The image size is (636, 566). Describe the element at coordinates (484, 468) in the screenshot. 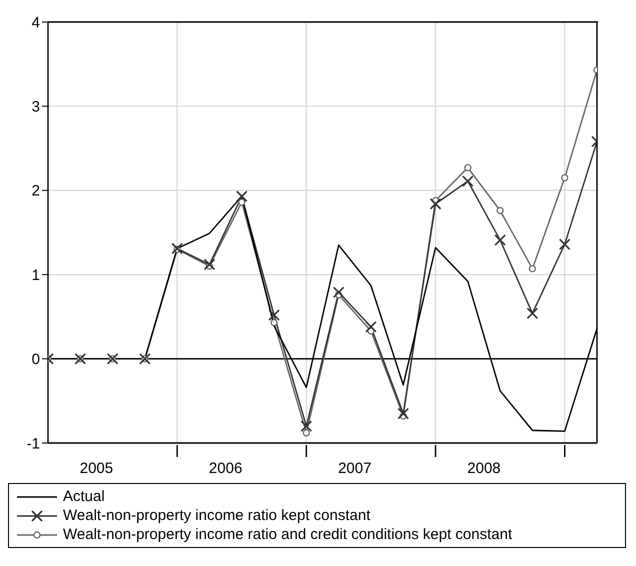

I see `x-tick-label: 2008` at that location.